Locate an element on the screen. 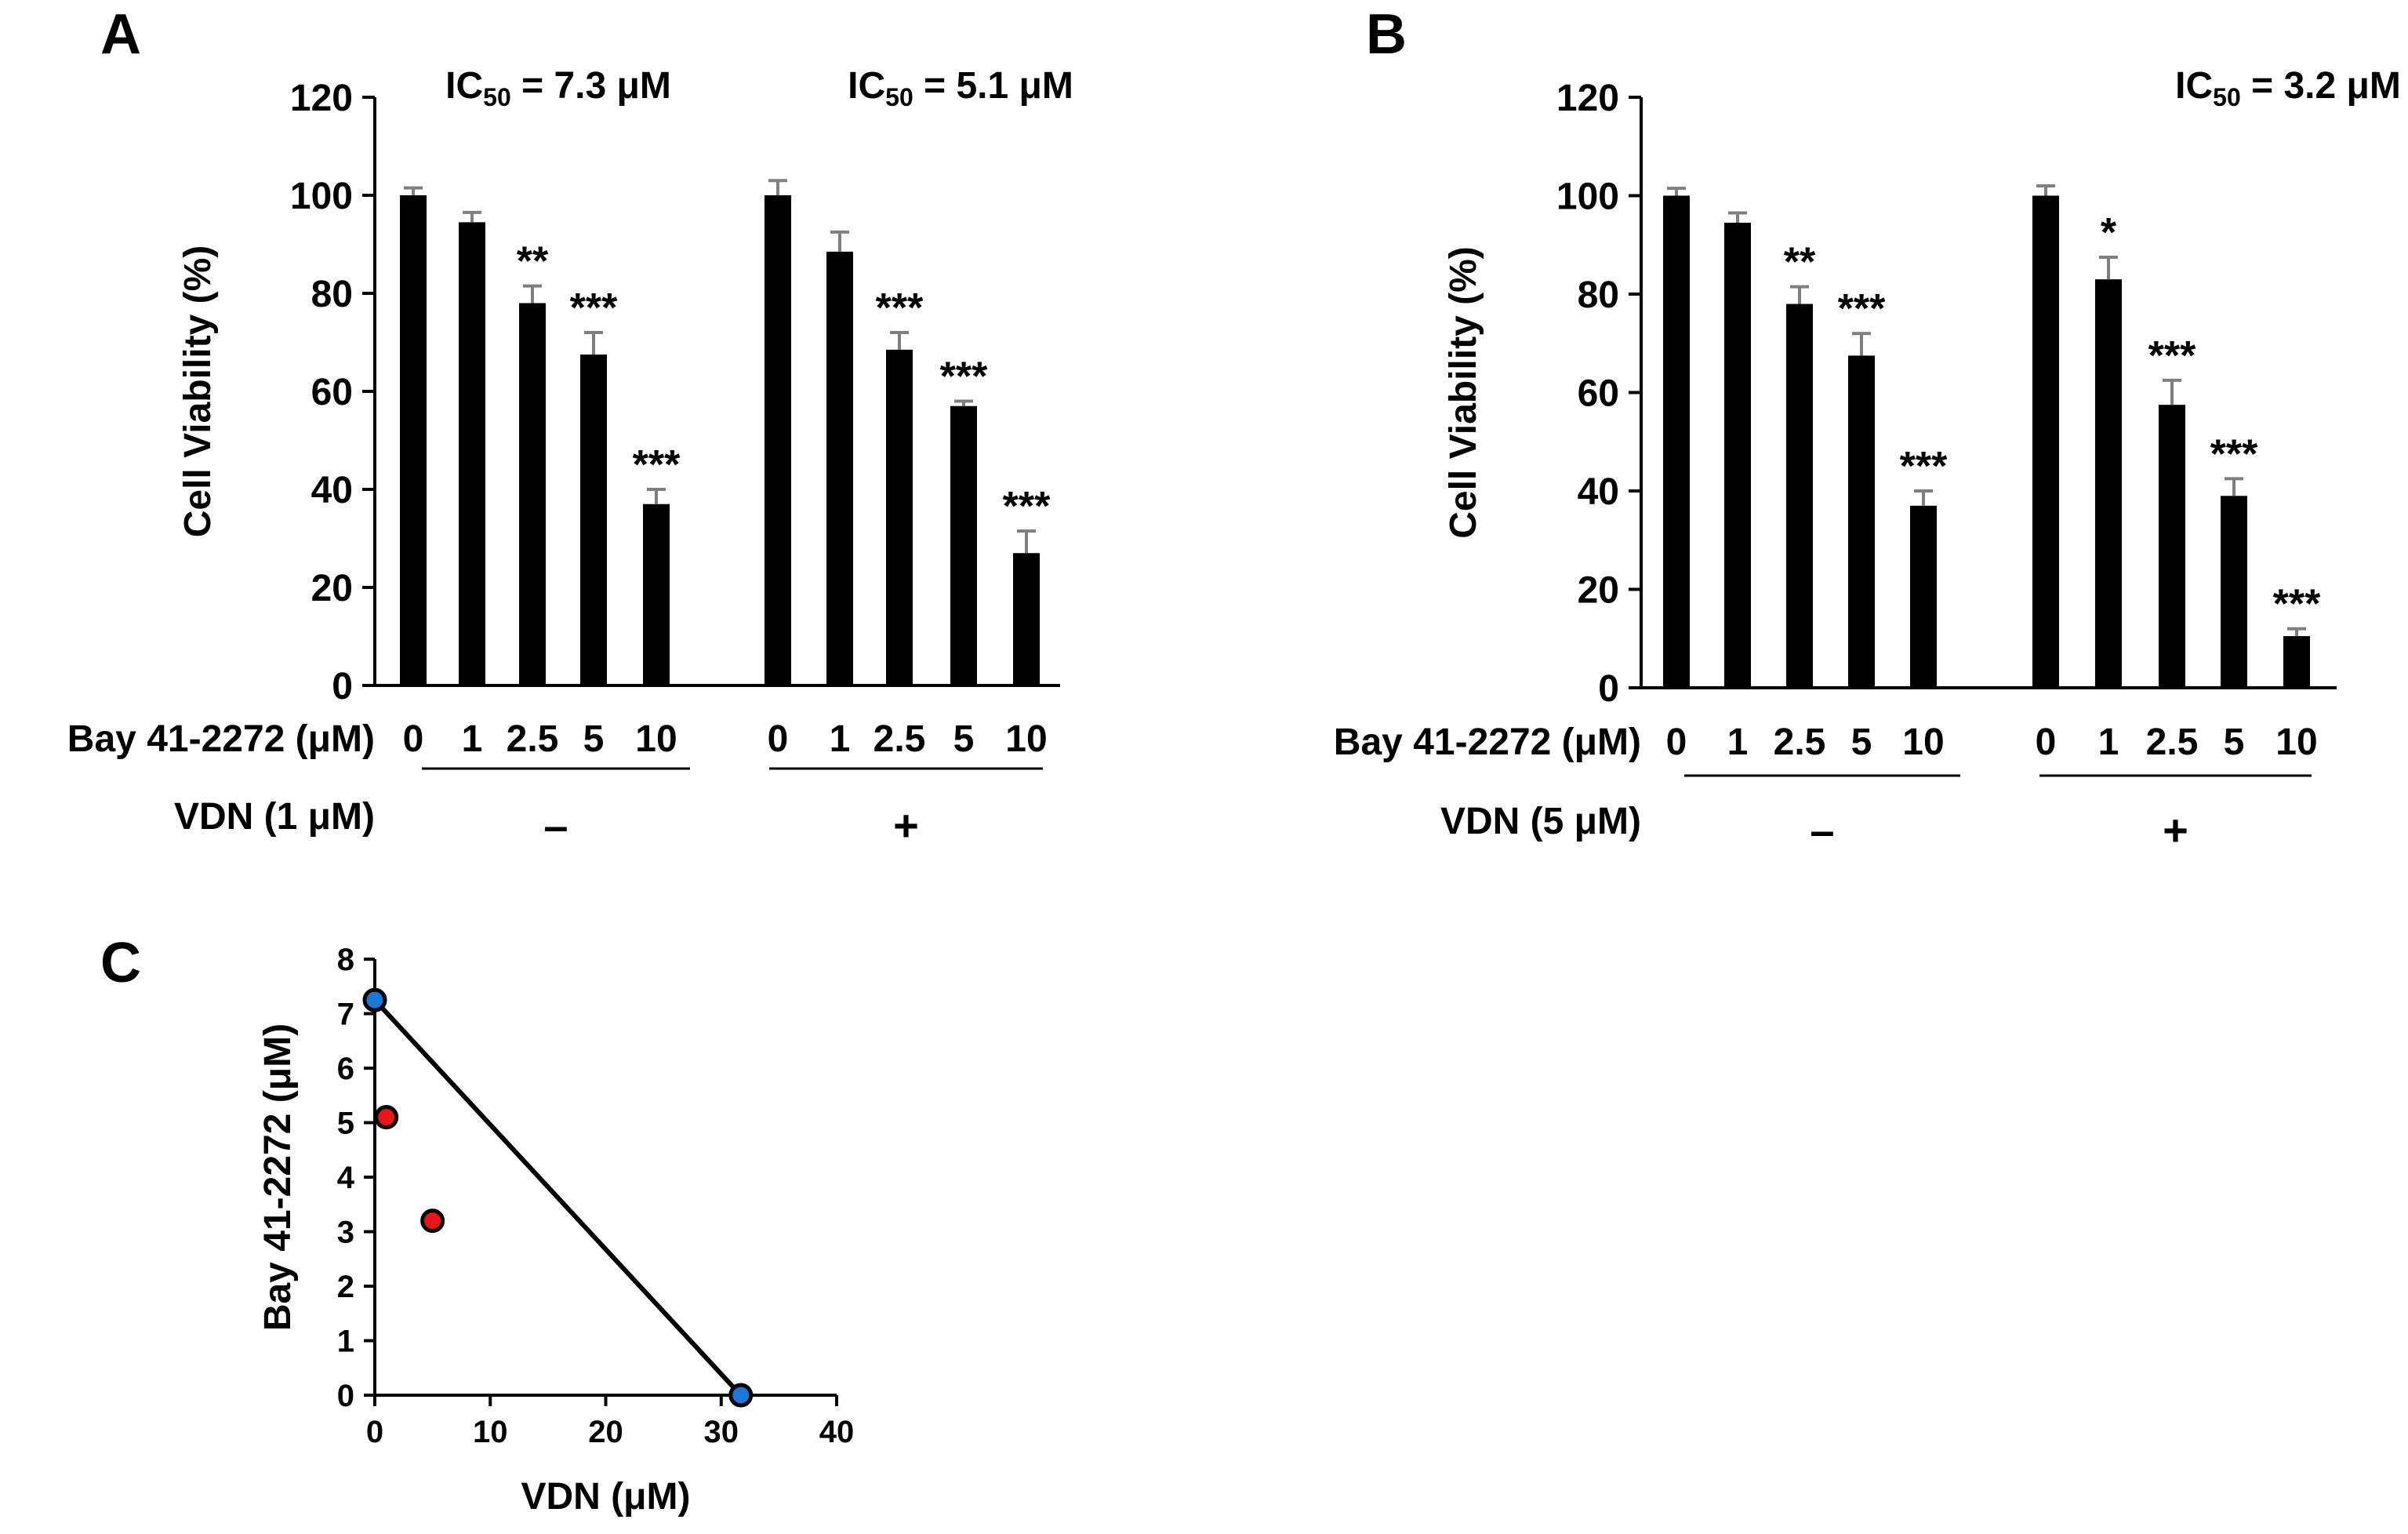 This screenshot has width=2408, height=1534. vdn-dose-label: VDN (1 μM) is located at coordinates (274, 817).